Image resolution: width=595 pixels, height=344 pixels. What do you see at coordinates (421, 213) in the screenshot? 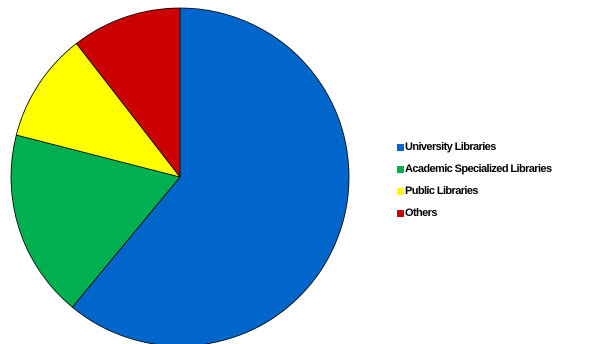
I see `legend-label: Others` at bounding box center [421, 213].